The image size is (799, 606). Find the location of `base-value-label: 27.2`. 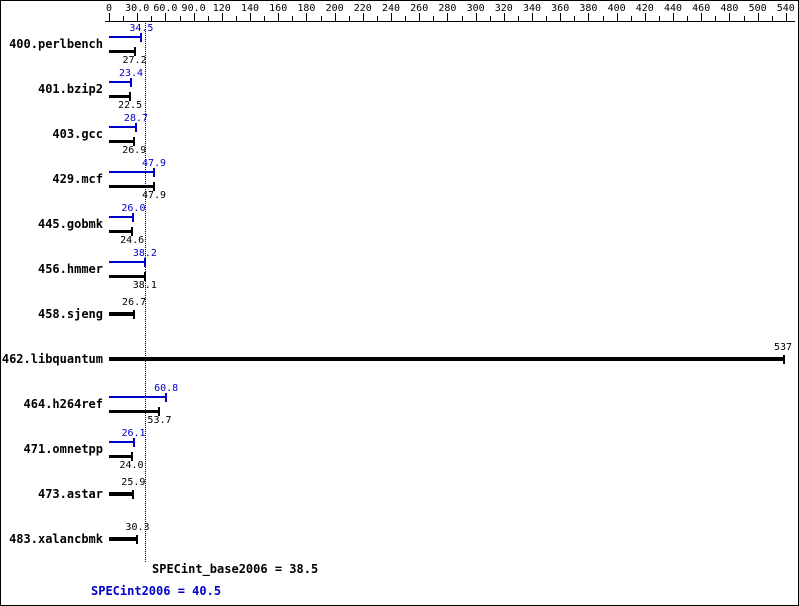

base-value-label: 27.2 is located at coordinates (134, 60).